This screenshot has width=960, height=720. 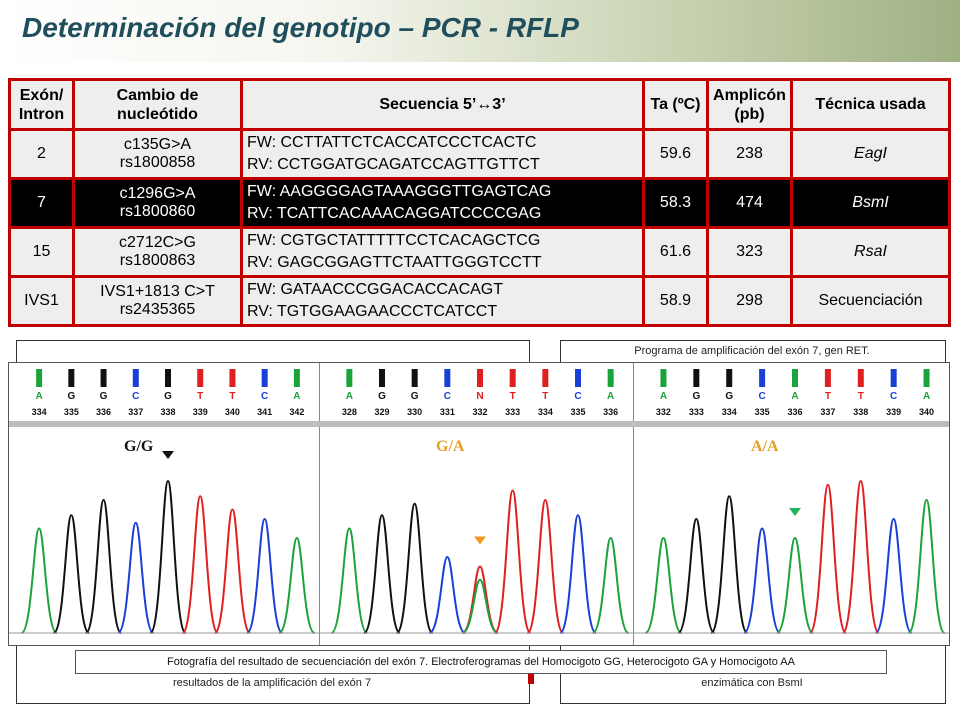 I want to click on cell-ta: 58.9, so click(x=675, y=301).